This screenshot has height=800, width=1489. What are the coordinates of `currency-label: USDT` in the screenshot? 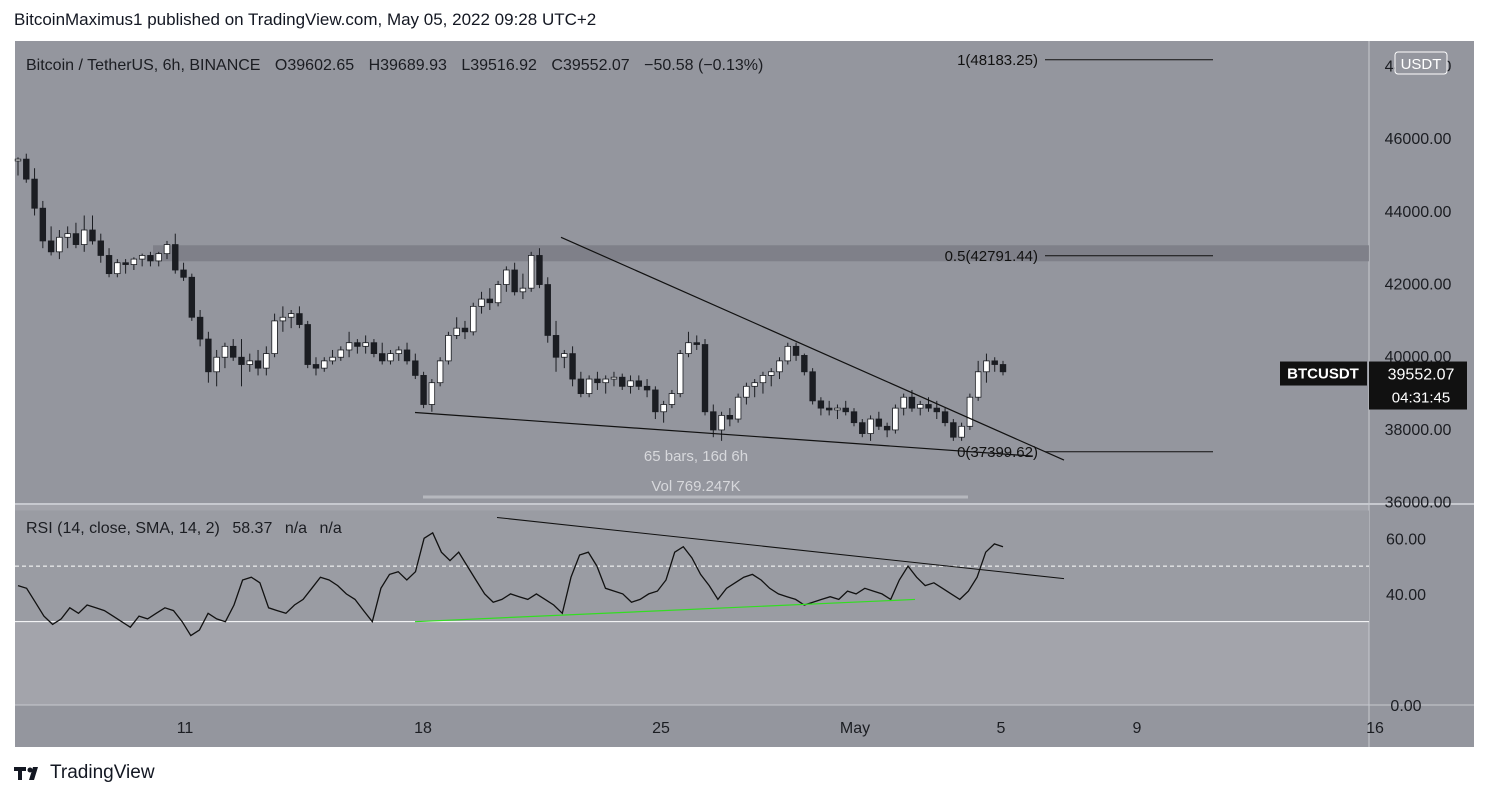 It's located at (1421, 64).